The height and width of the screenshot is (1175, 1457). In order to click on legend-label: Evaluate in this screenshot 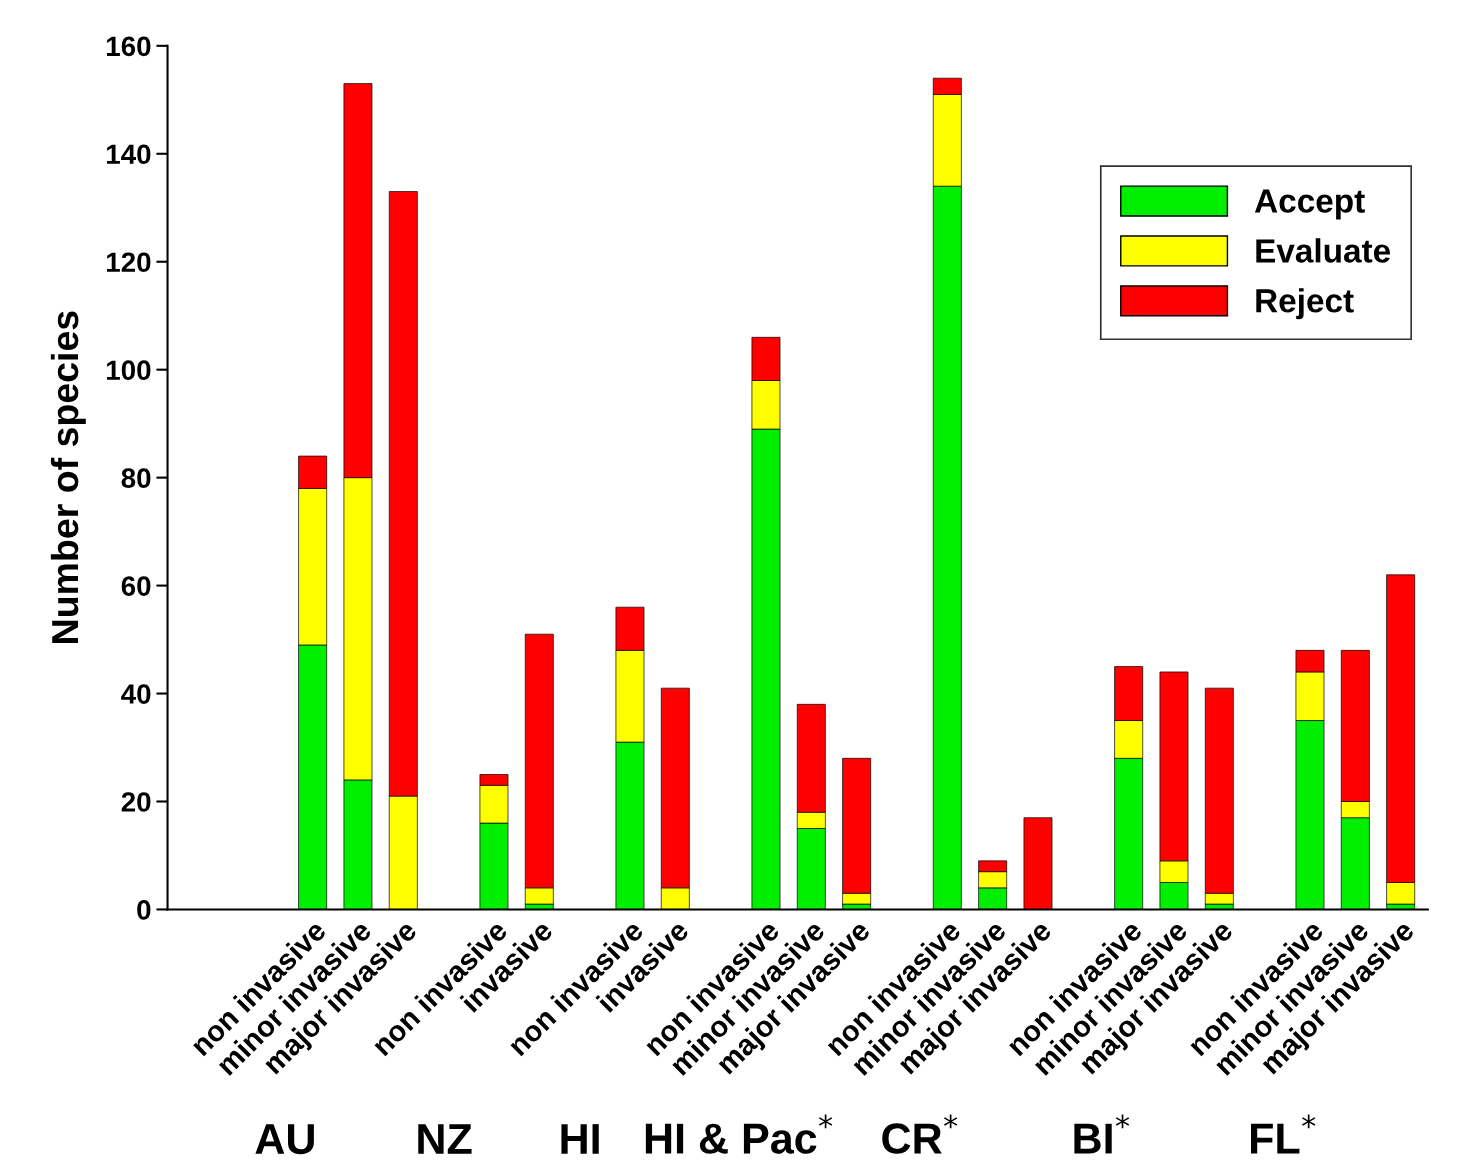, I will do `click(1323, 250)`.